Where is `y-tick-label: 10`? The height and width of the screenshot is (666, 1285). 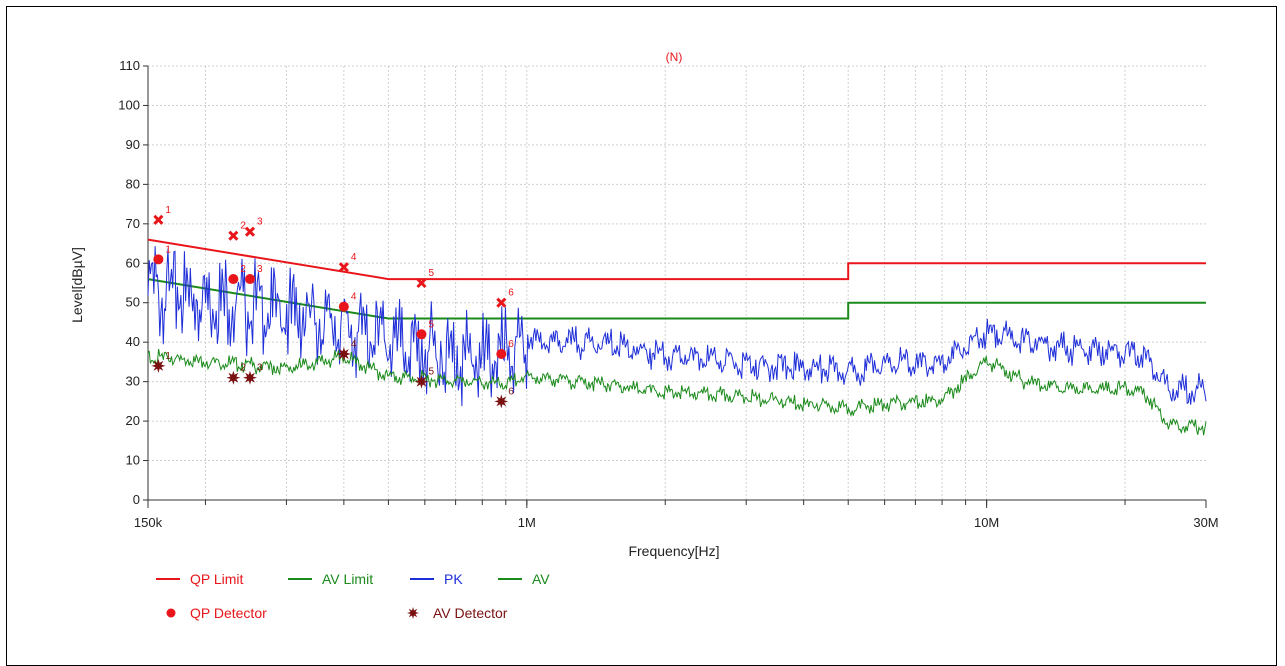 y-tick-label: 10 is located at coordinates (133, 460).